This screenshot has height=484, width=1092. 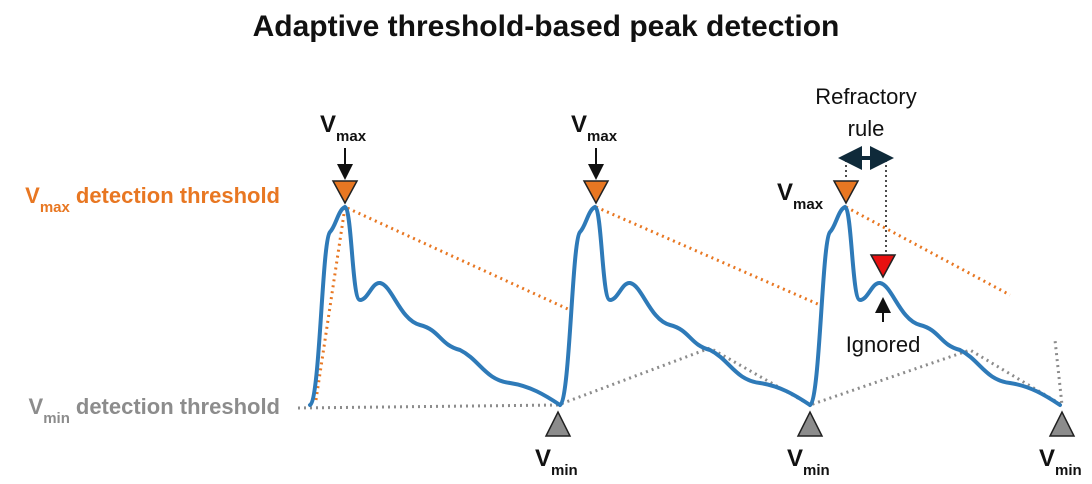 What do you see at coordinates (810, 423) in the screenshot?
I see `trough-markers` at bounding box center [810, 423].